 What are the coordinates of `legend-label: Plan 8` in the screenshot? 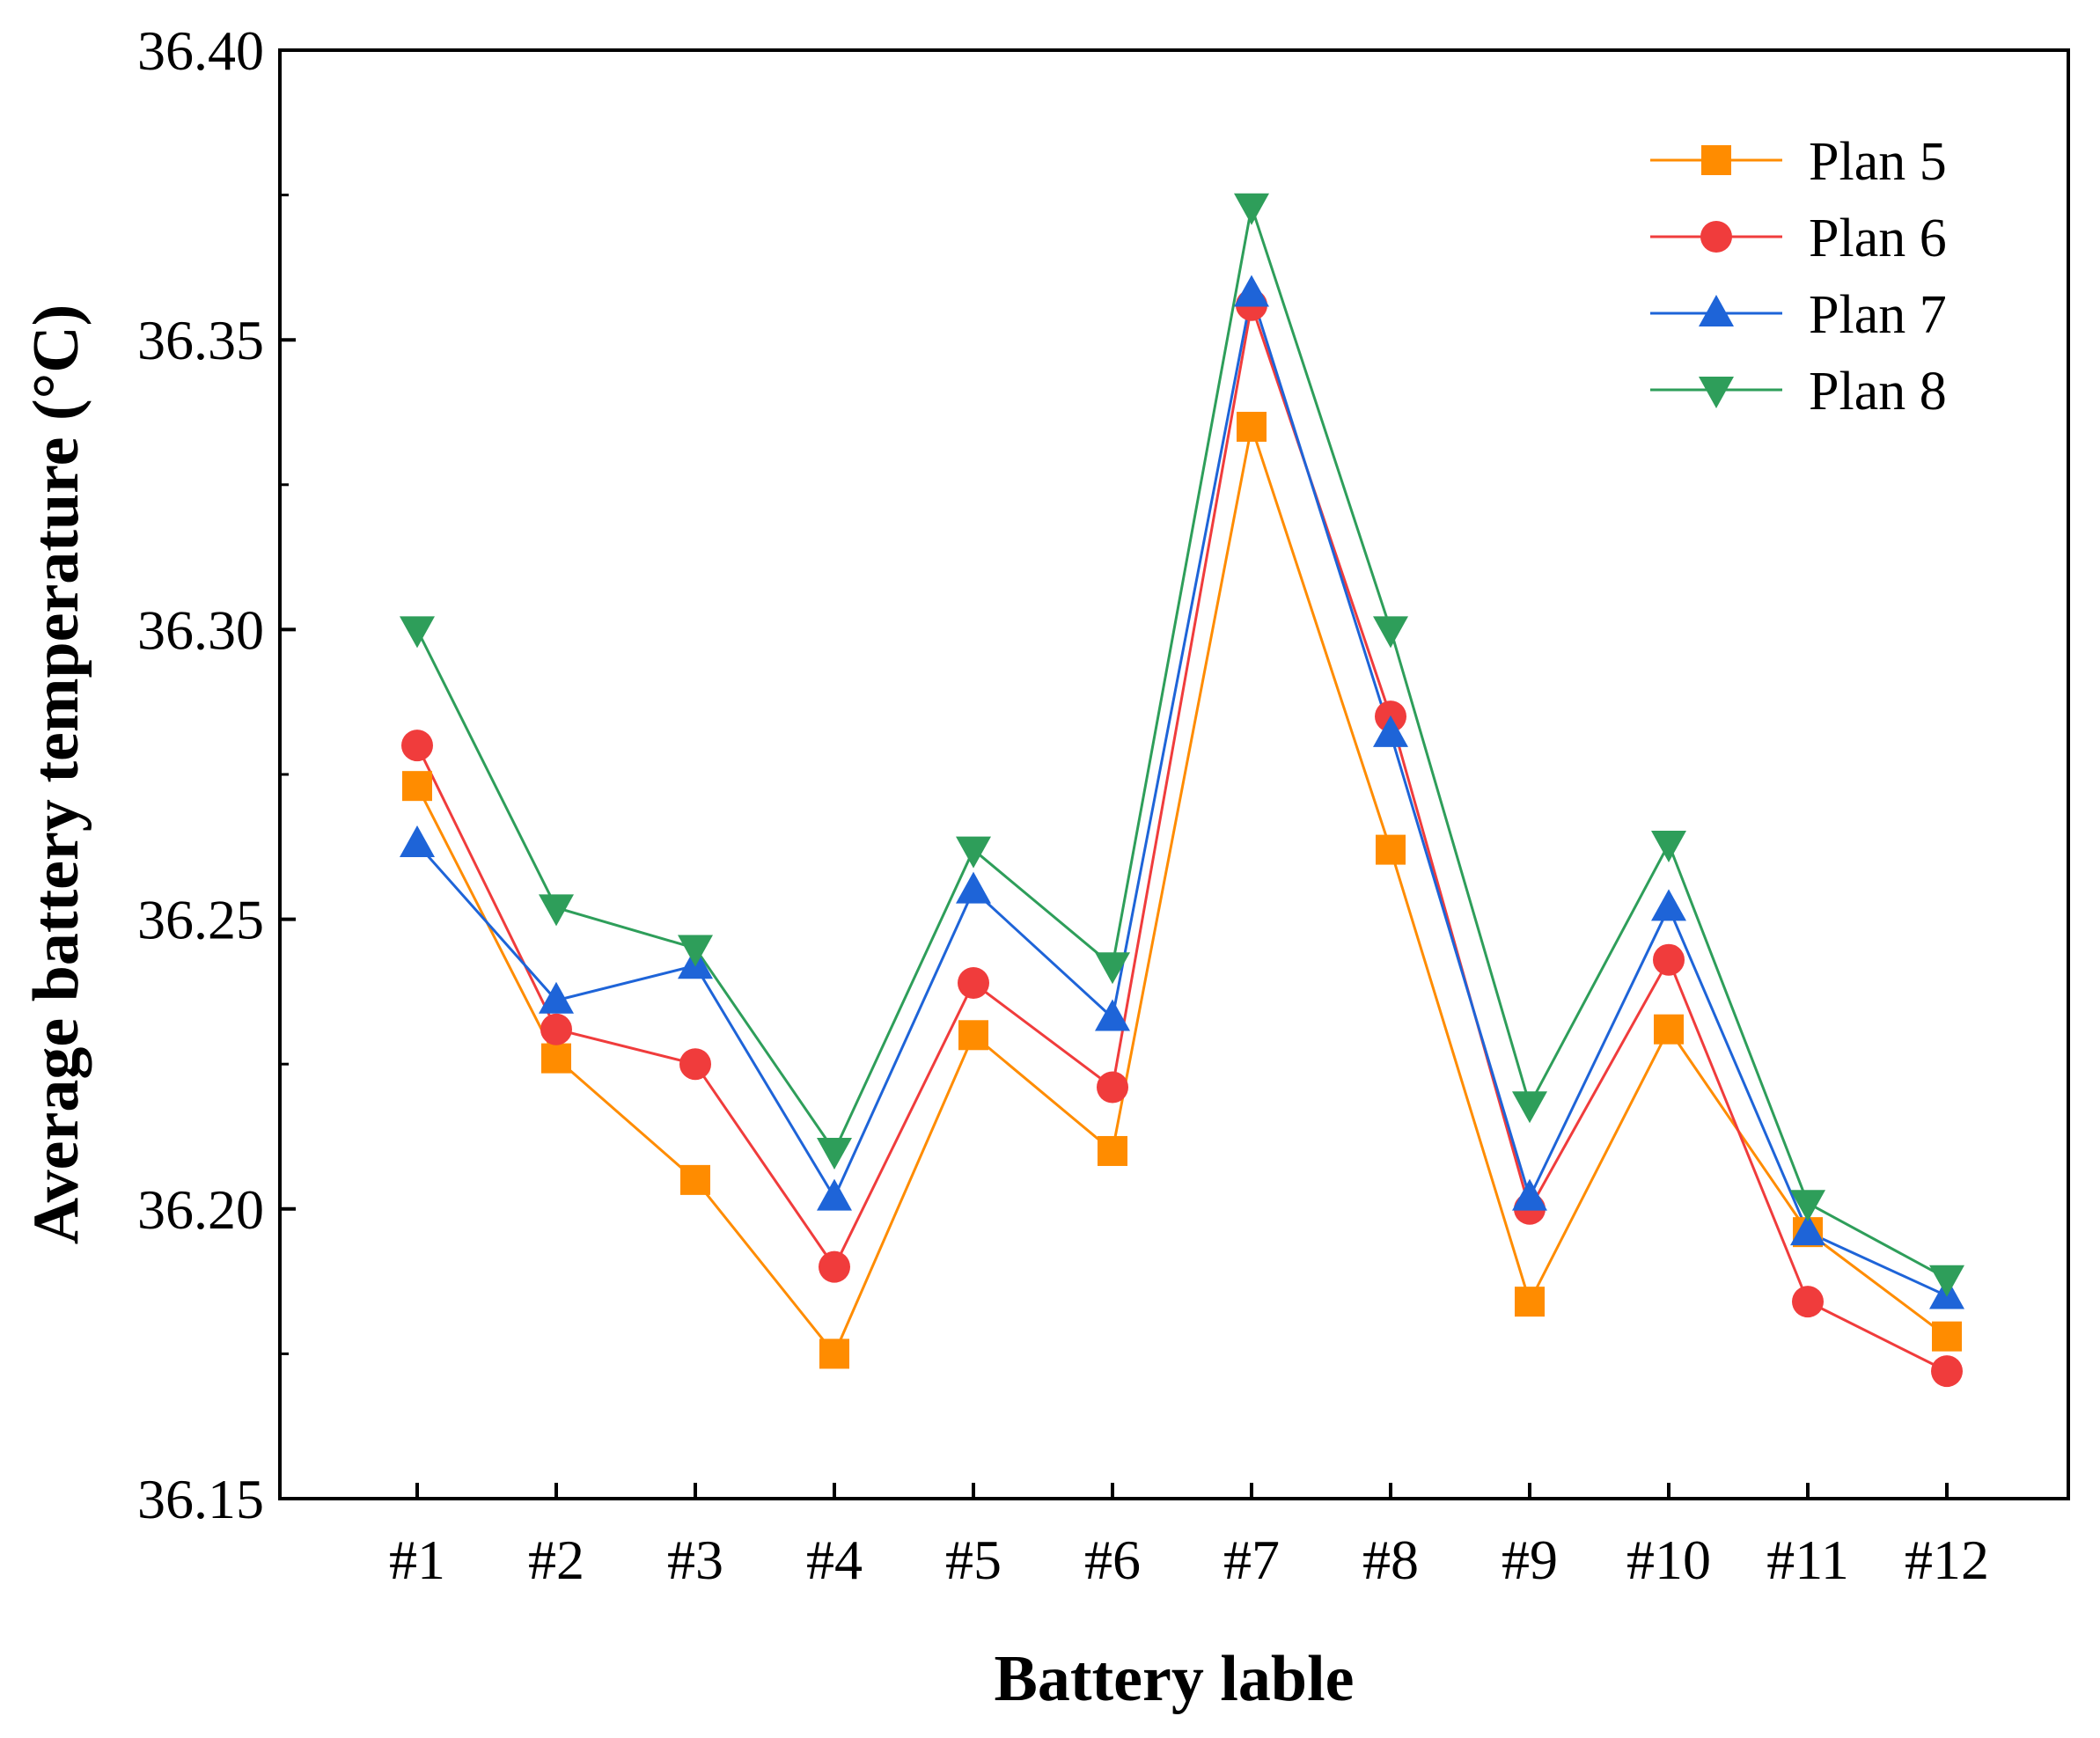 It's located at (1878, 392).